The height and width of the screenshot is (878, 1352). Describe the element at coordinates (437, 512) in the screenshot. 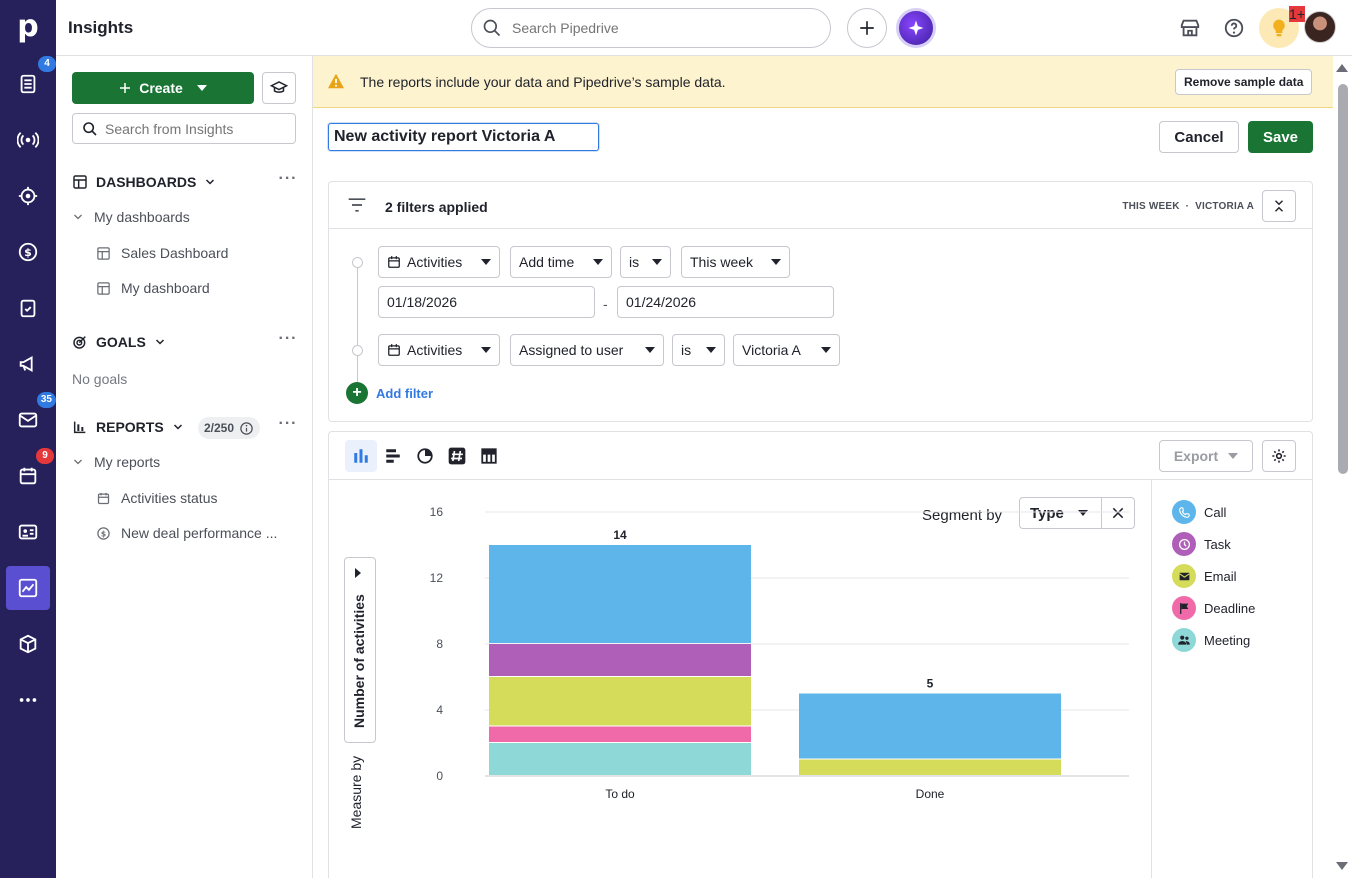

I see `y-tick-label: 16` at that location.